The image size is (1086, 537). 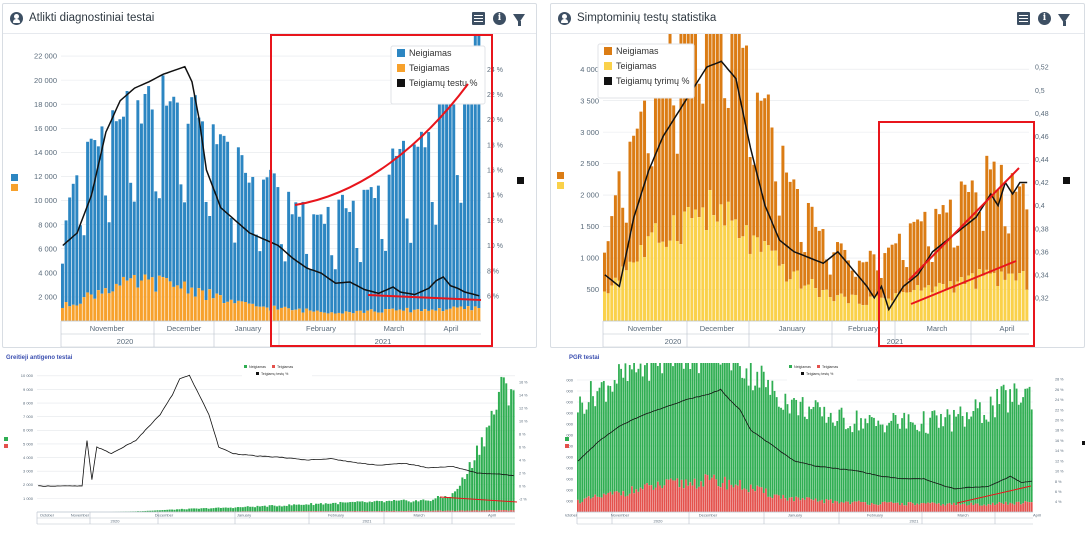 I want to click on x-month-label: December, so click(x=717, y=328).